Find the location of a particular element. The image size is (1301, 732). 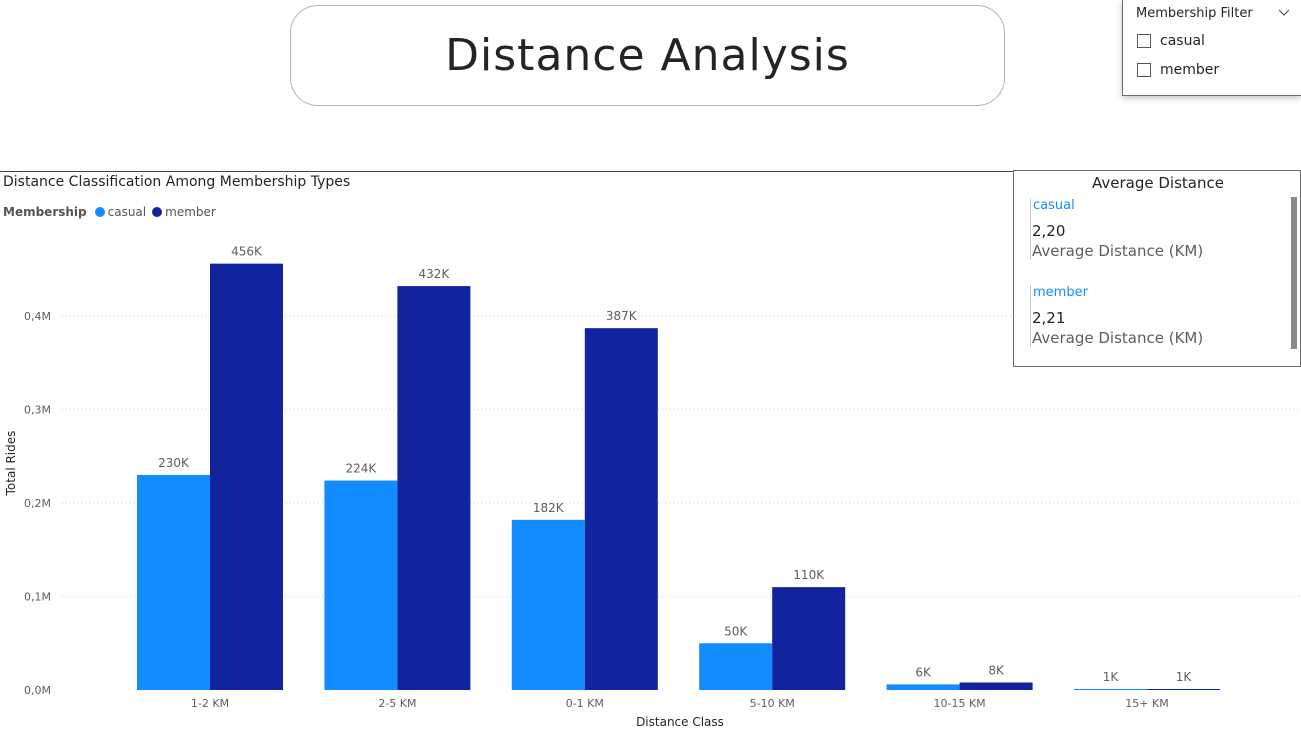

filter-option-member: member is located at coordinates (1178, 70).